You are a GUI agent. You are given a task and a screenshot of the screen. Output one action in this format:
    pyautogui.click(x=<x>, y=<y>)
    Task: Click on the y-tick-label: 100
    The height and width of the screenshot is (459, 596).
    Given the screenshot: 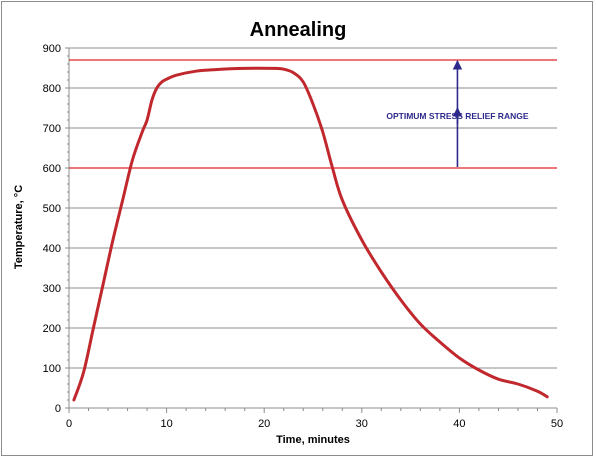 What is the action you would take?
    pyautogui.click(x=52, y=369)
    